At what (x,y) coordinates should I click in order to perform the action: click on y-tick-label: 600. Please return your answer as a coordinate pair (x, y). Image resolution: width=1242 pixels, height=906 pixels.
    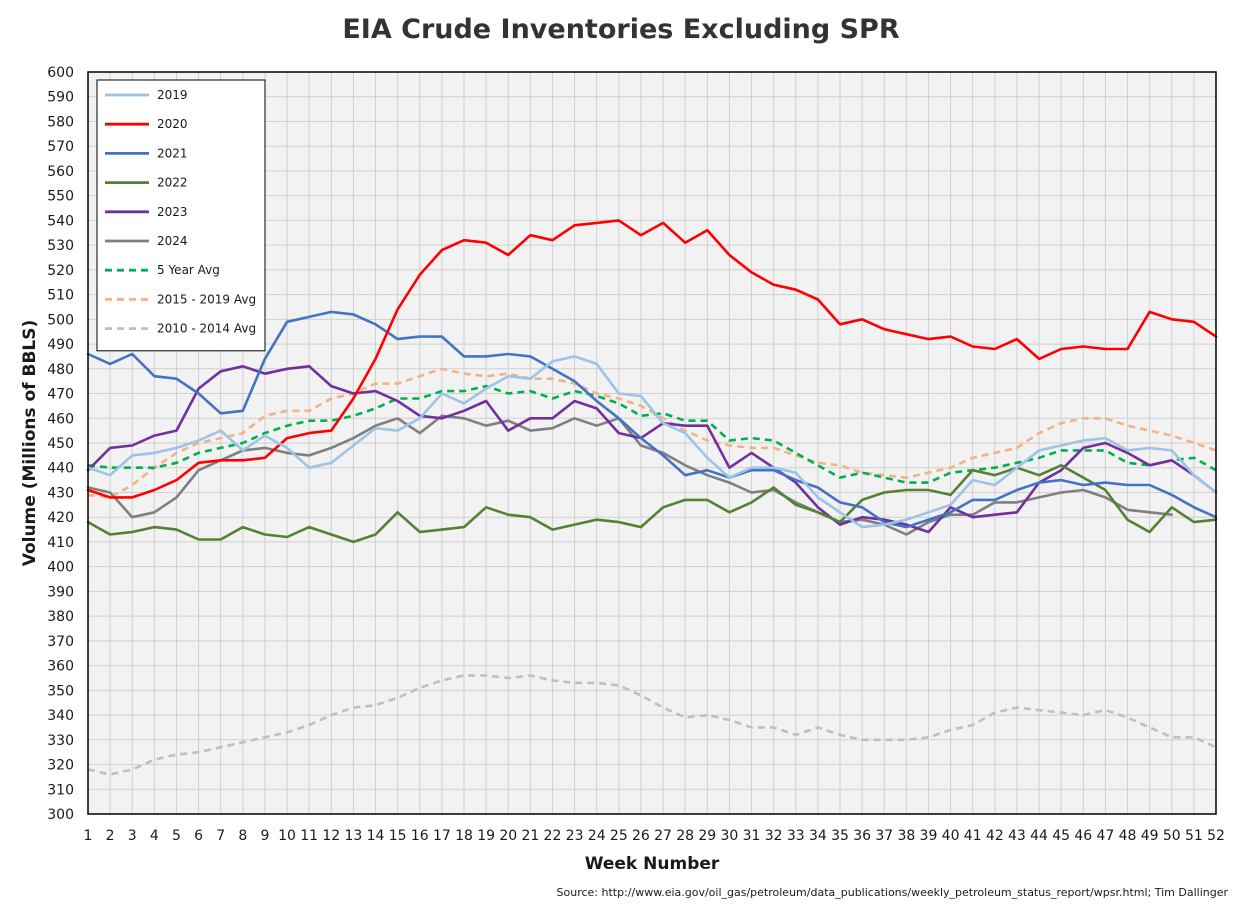
    Looking at the image, I should click on (60, 73).